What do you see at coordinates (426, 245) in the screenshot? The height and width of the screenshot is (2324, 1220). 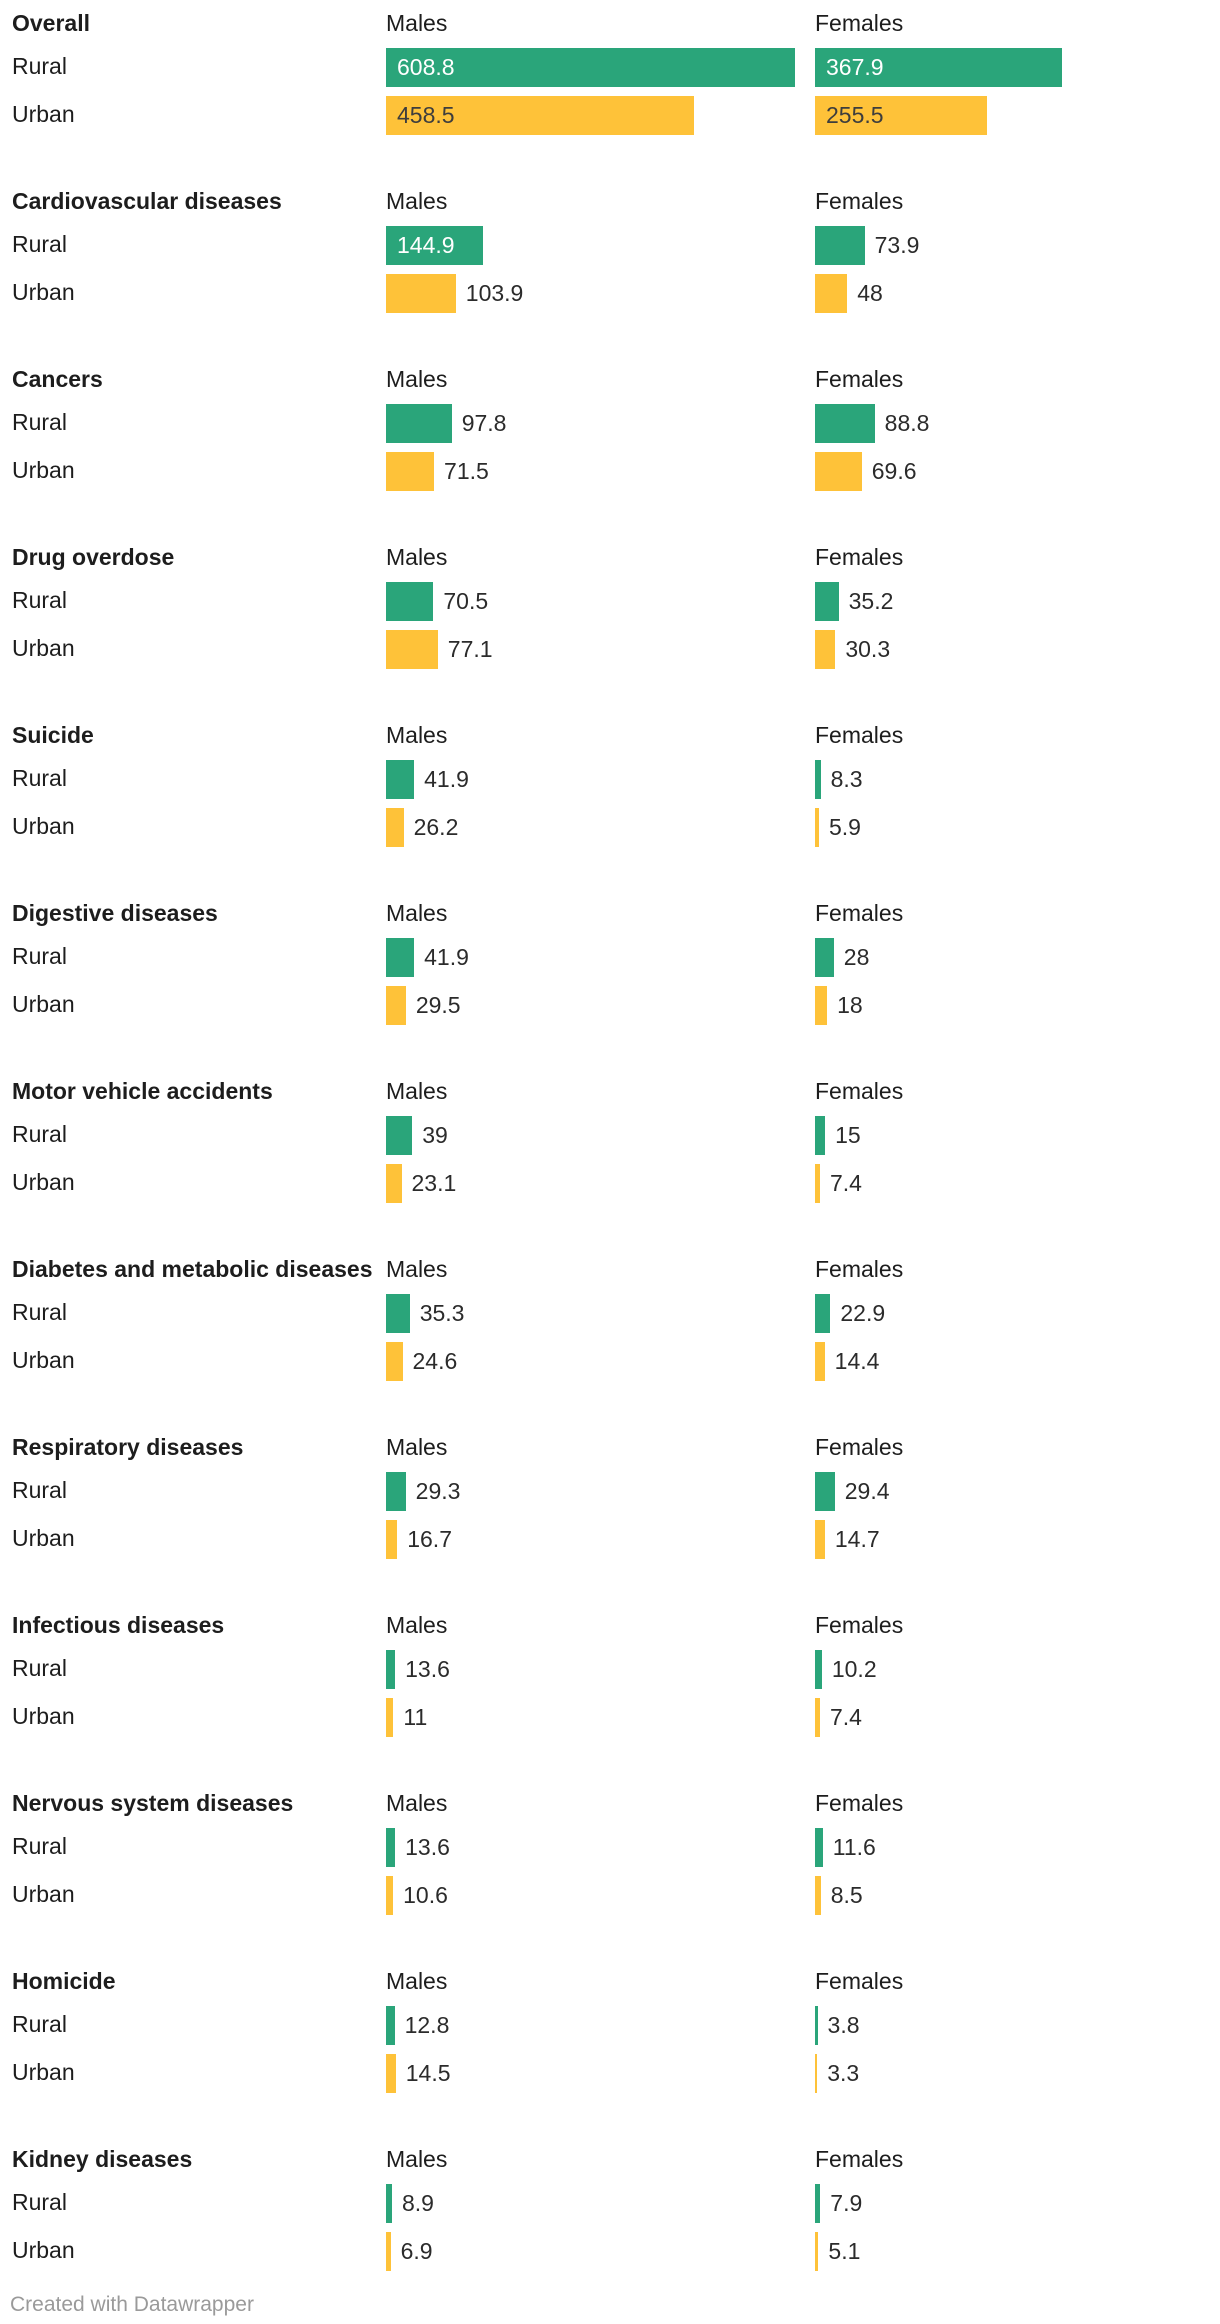 I see `value-label-males-rural: 144.9` at bounding box center [426, 245].